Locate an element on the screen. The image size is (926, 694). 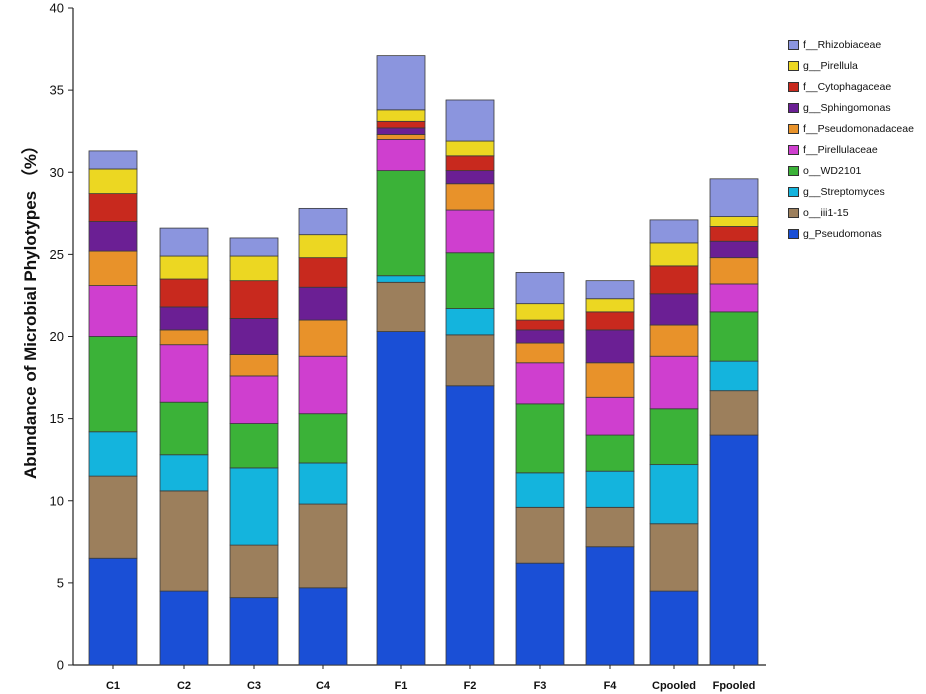
y-tick-label: 25 is located at coordinates (57, 254).